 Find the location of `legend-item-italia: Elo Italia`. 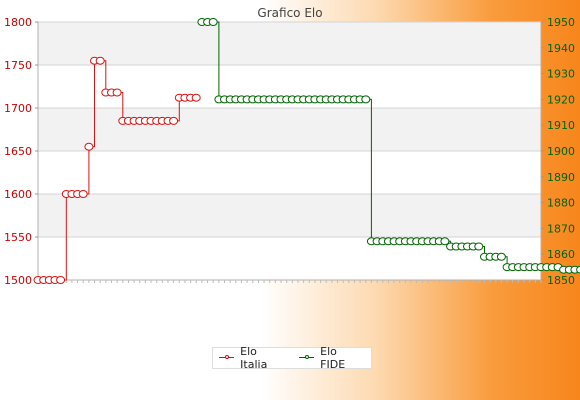

legend-item-italia: Elo Italia is located at coordinates (252, 358).